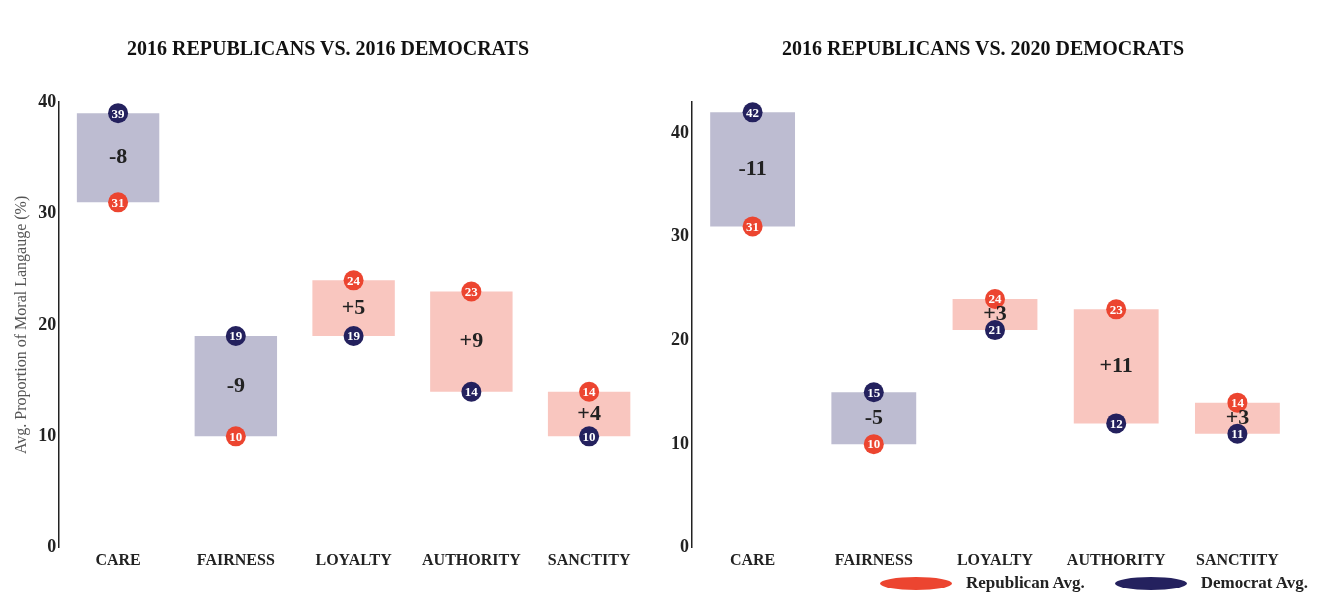 Image resolution: width=1325 pixels, height=602 pixels. I want to click on data-label: +5, so click(353, 306).